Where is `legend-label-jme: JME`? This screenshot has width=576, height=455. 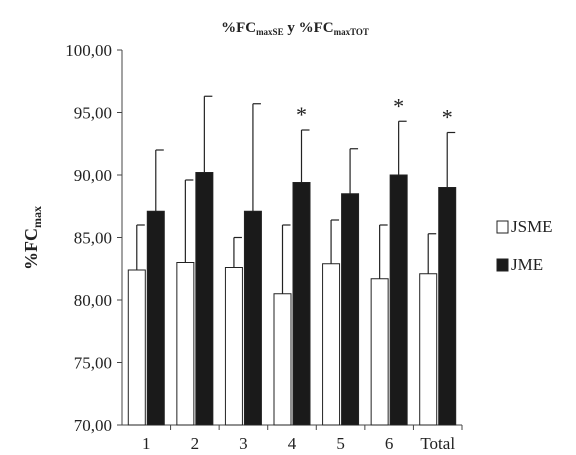
legend-label-jme: JME is located at coordinates (527, 264).